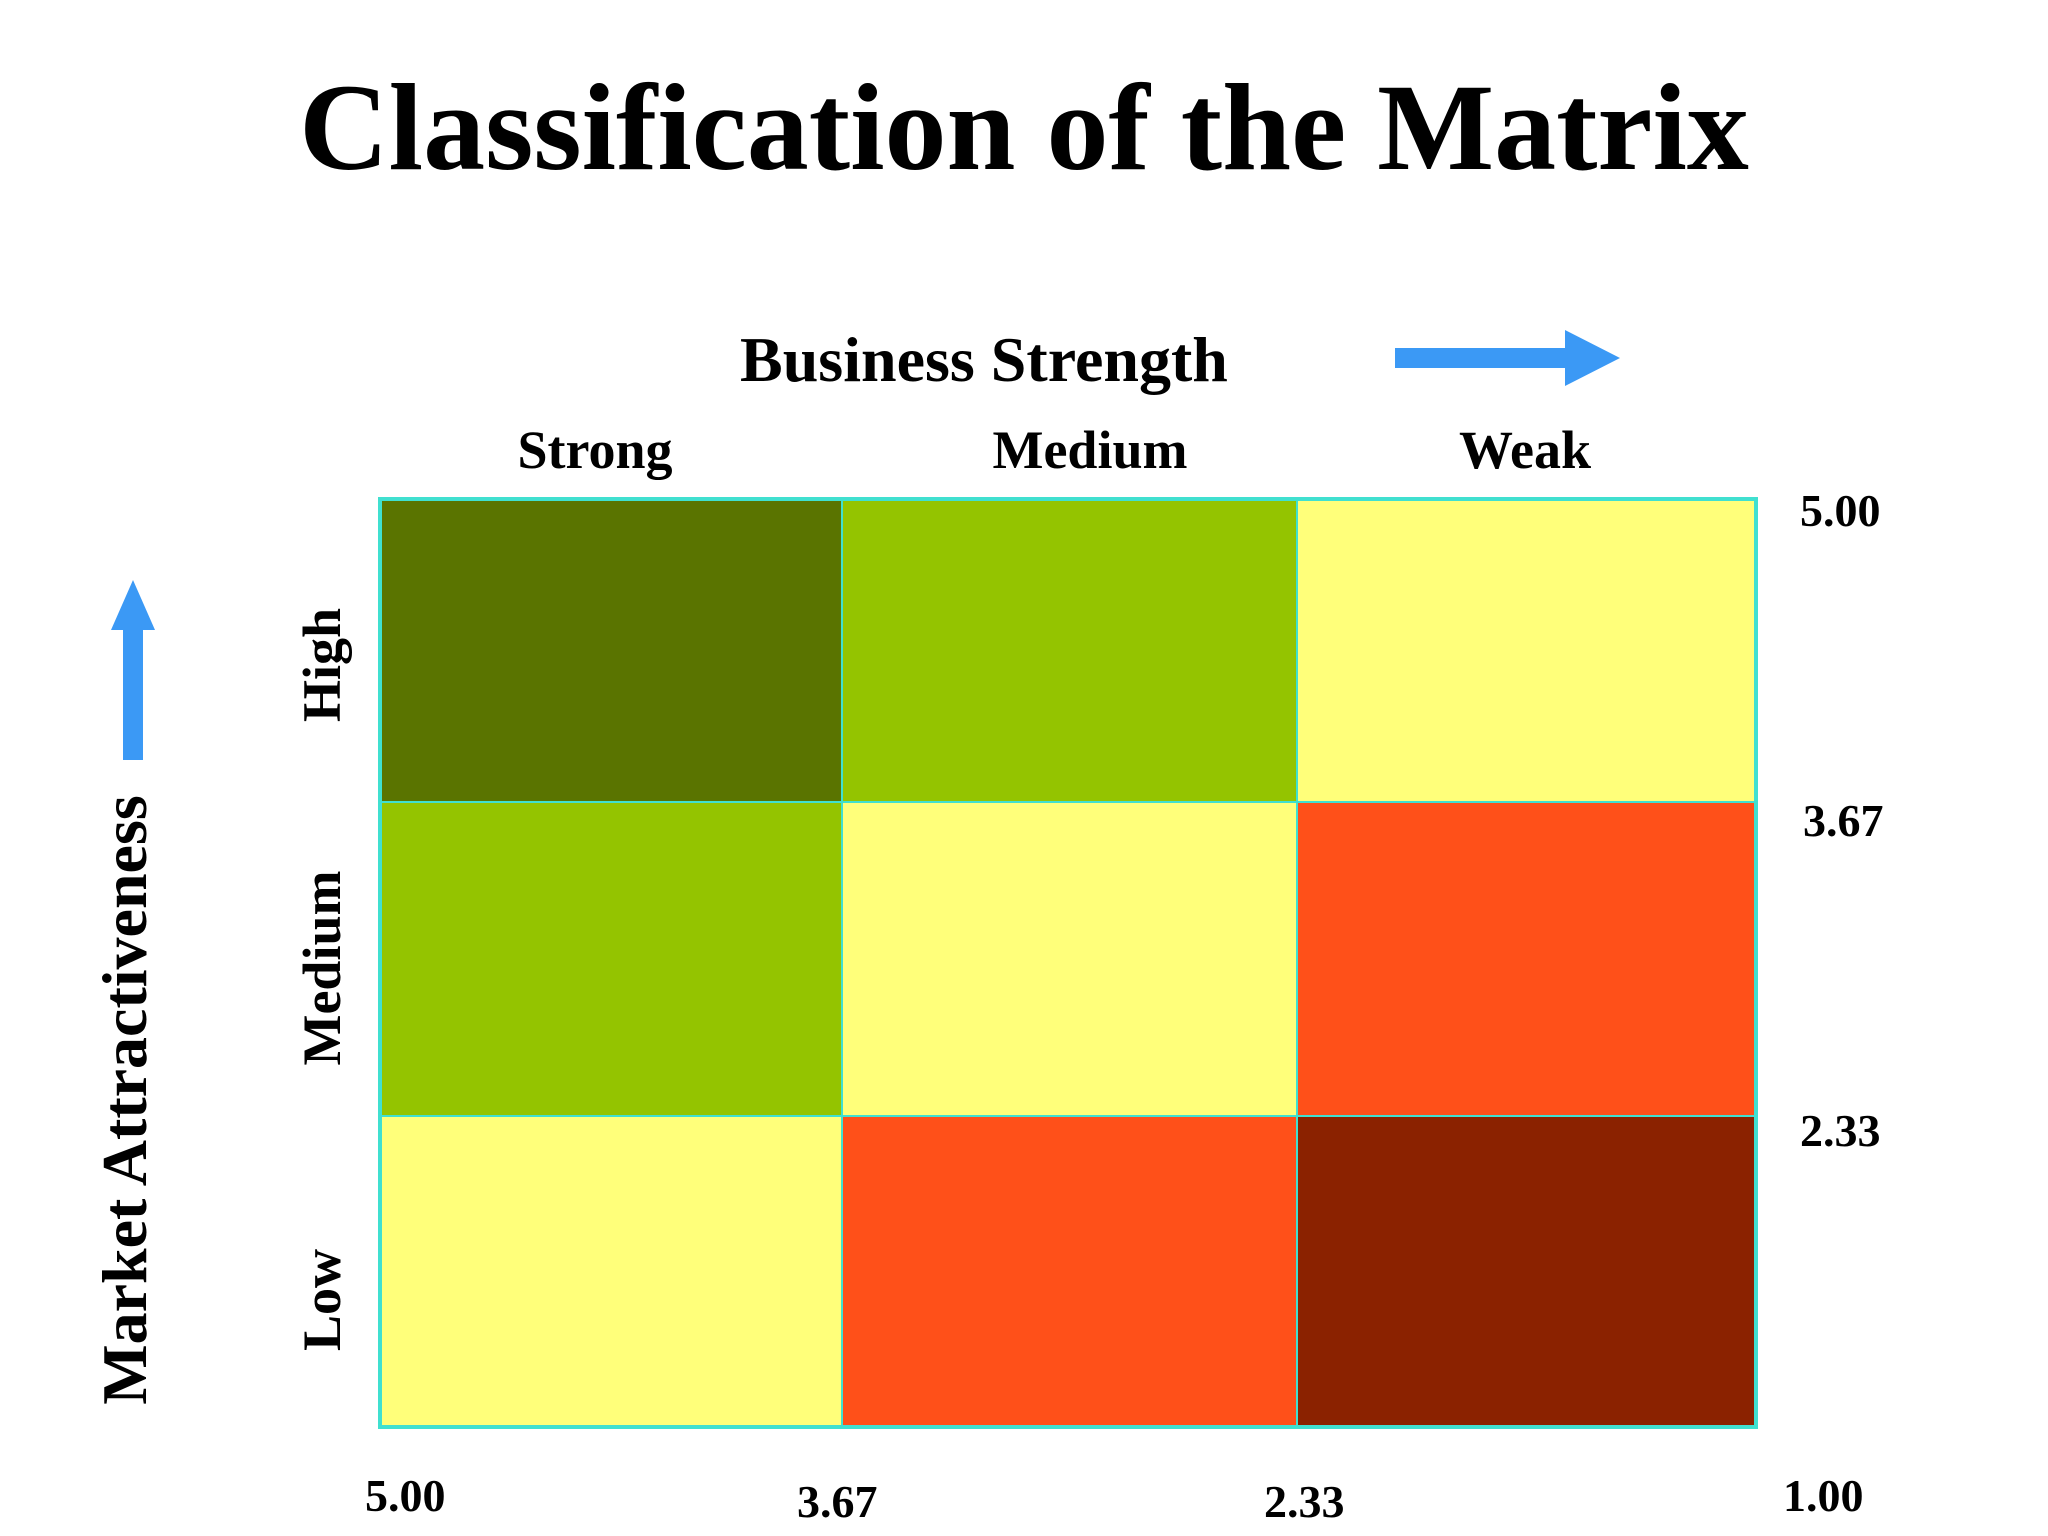  What do you see at coordinates (322, 968) in the screenshot?
I see `row-label-medium: Medium` at bounding box center [322, 968].